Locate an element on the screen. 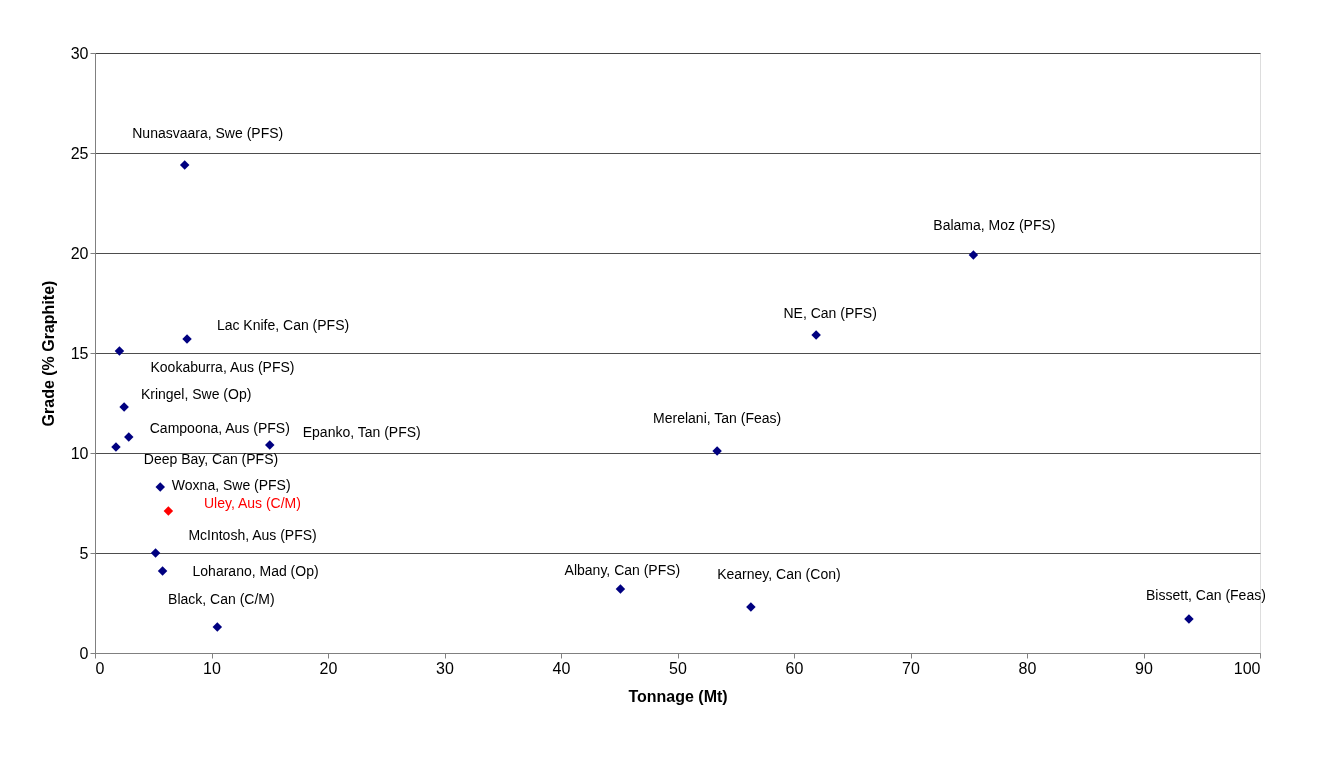  y-axis-title: Grade (% Graphite) is located at coordinates (48, 353).